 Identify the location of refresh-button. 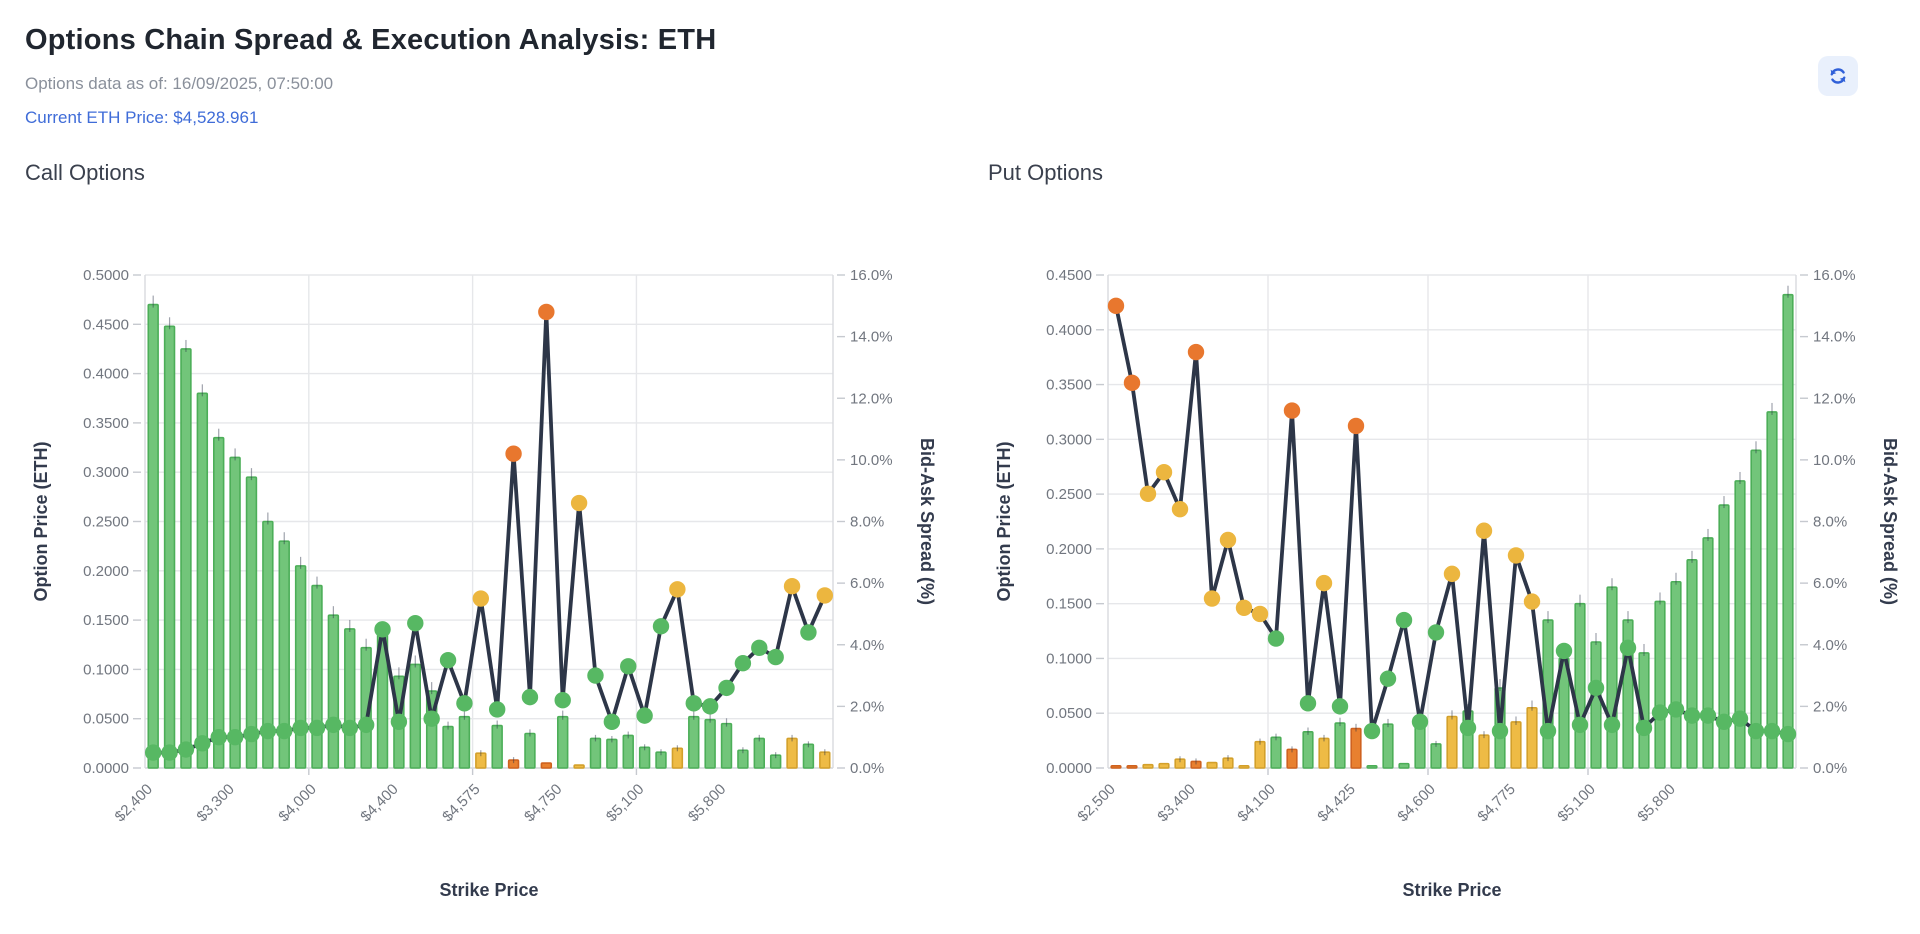
(1838, 76).